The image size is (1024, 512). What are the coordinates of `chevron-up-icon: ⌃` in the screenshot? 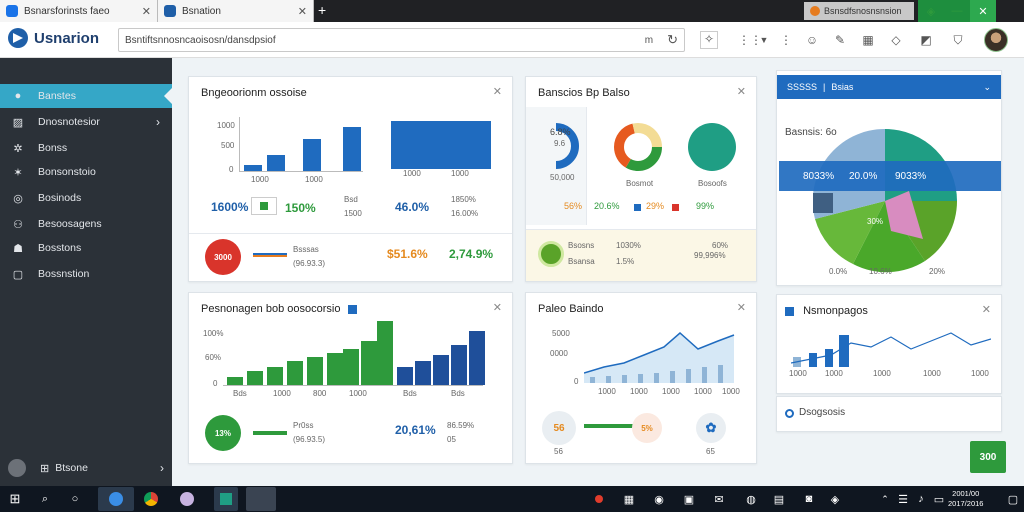 It's located at (885, 498).